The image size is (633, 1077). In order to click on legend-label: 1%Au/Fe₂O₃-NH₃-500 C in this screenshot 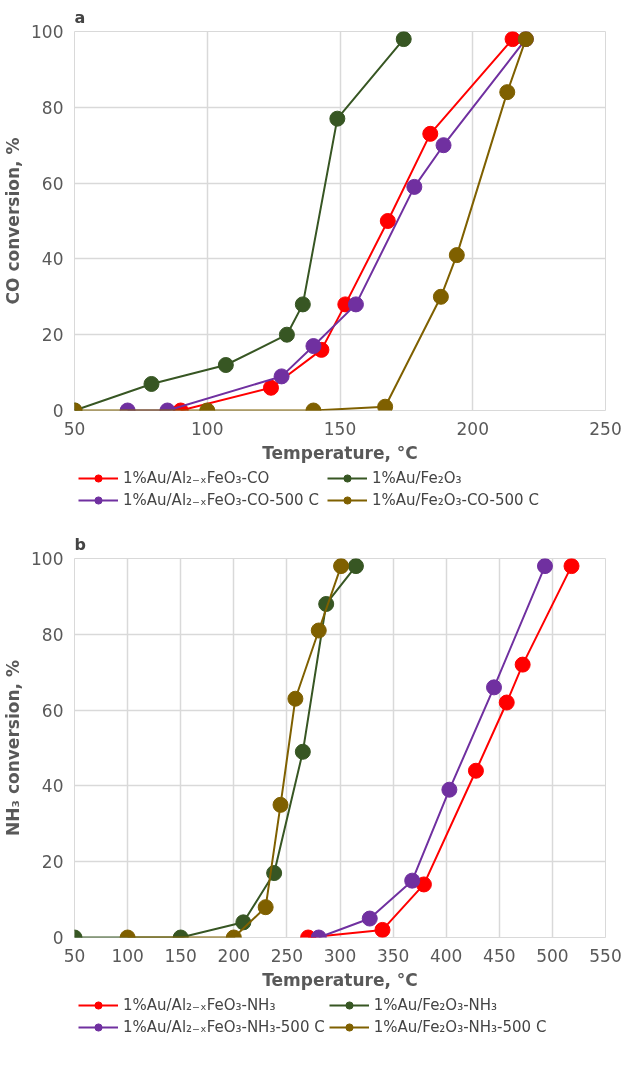, I will do `click(460, 1027)`.